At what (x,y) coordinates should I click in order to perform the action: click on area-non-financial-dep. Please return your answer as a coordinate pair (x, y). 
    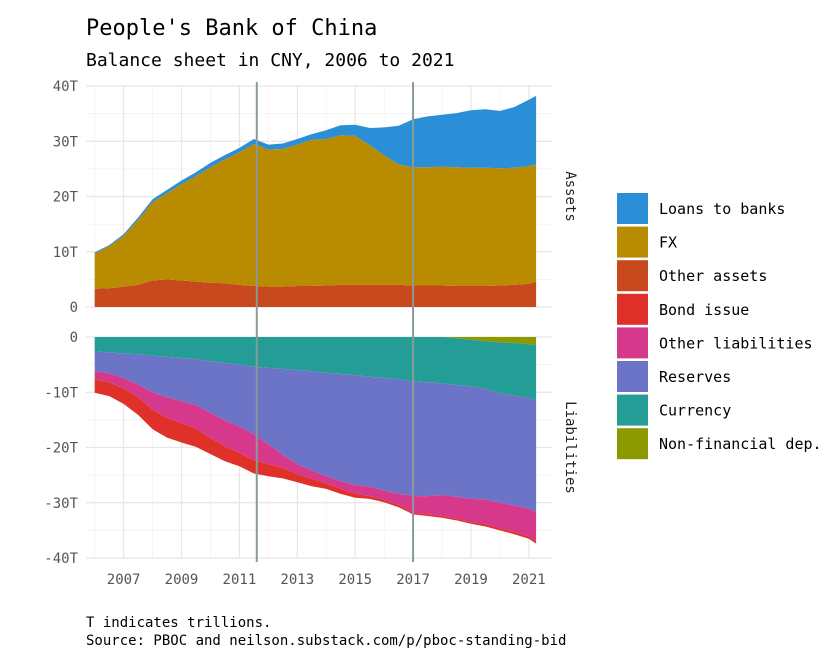
    Looking at the image, I should click on (315, 341).